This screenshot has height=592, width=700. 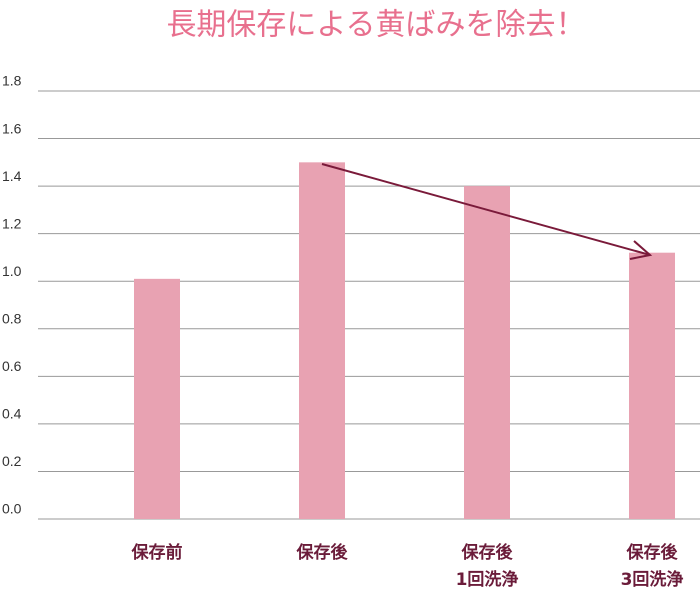 What do you see at coordinates (487, 579) in the screenshot?
I see `x-tick-label: 1回洗浄` at bounding box center [487, 579].